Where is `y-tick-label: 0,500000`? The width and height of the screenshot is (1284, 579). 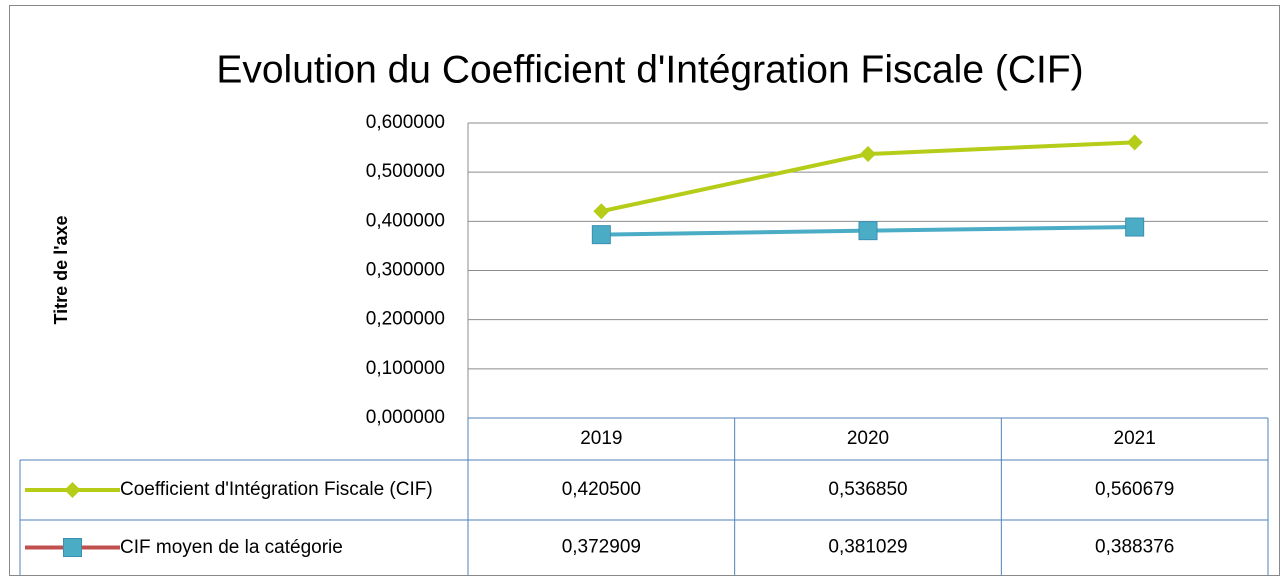
y-tick-label: 0,500000 is located at coordinates (405, 171).